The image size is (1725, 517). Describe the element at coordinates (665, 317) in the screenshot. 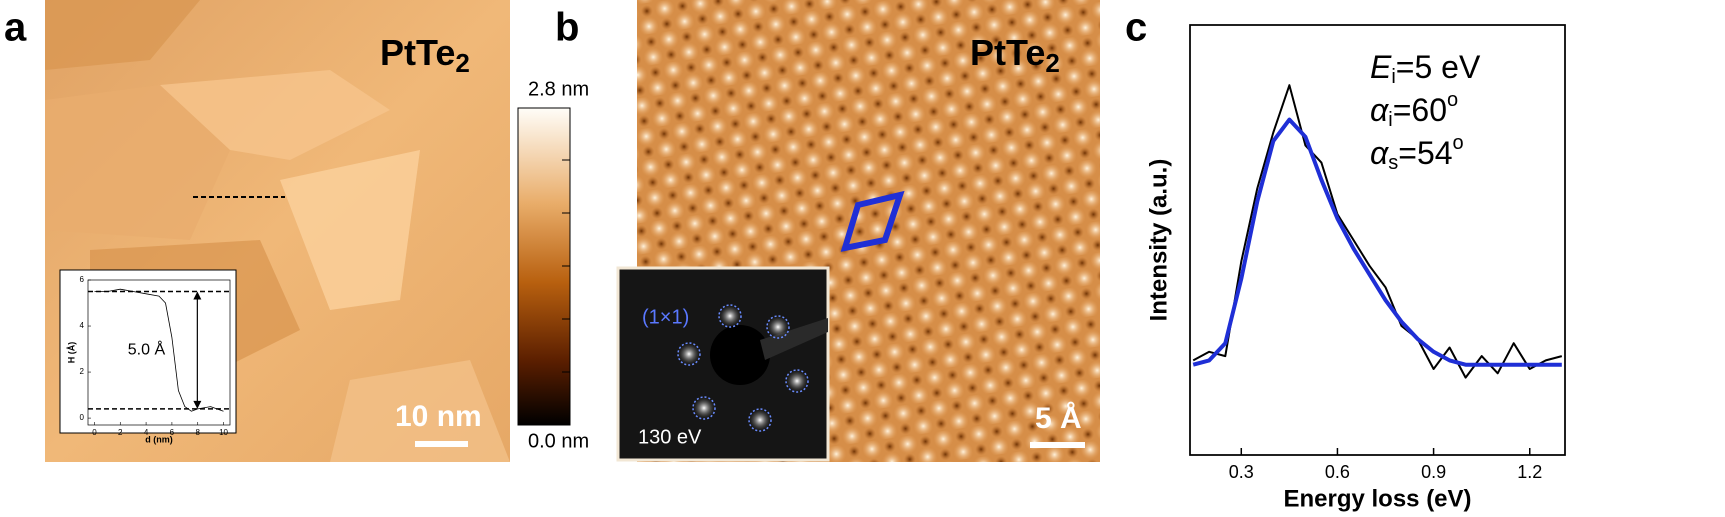

I see `inset-label: (1×1)` at that location.